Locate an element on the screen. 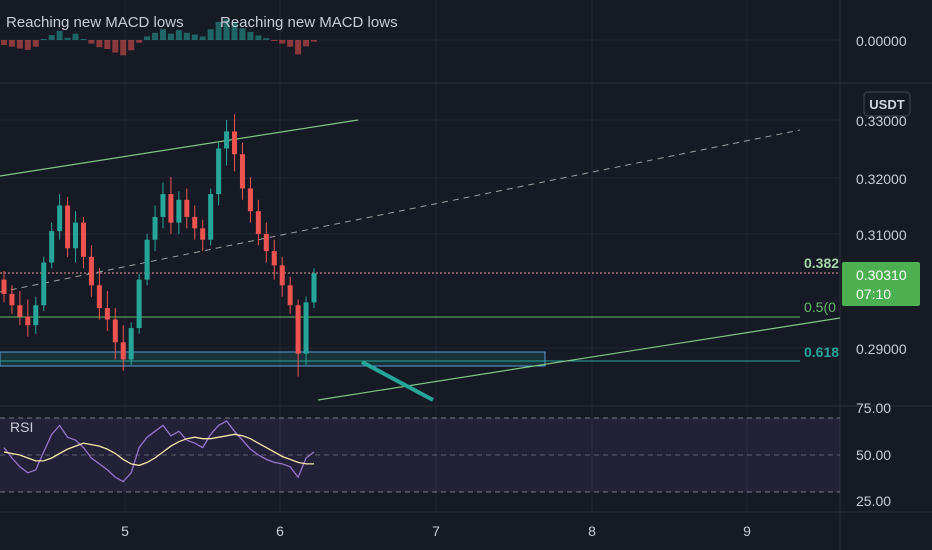 Image resolution: width=932 pixels, height=550 pixels. price-tick-0320: 0.32000 is located at coordinates (881, 179).